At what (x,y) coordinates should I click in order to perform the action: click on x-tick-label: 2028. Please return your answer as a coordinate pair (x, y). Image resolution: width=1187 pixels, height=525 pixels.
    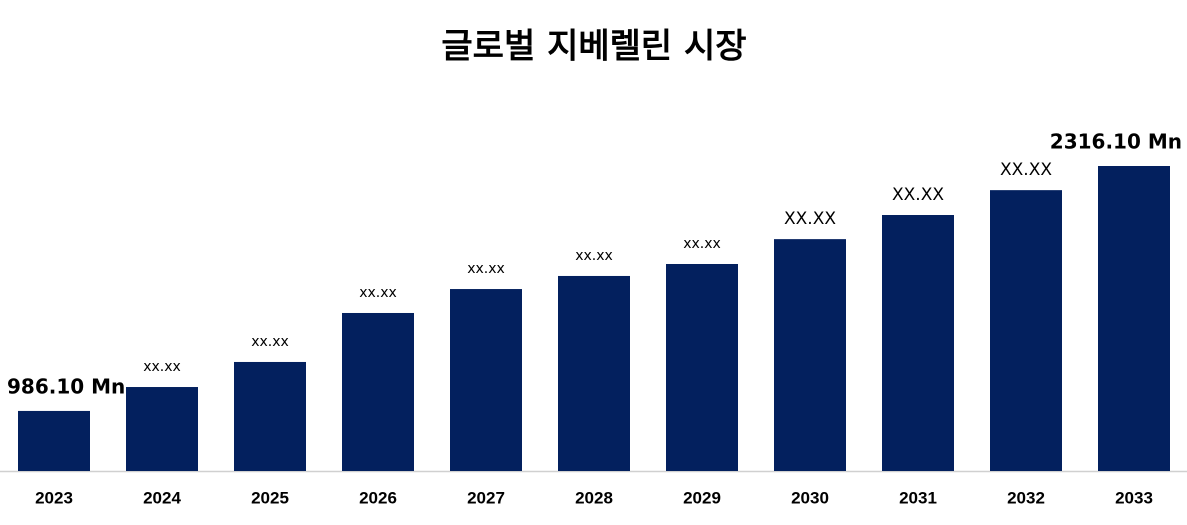
    Looking at the image, I should click on (594, 497).